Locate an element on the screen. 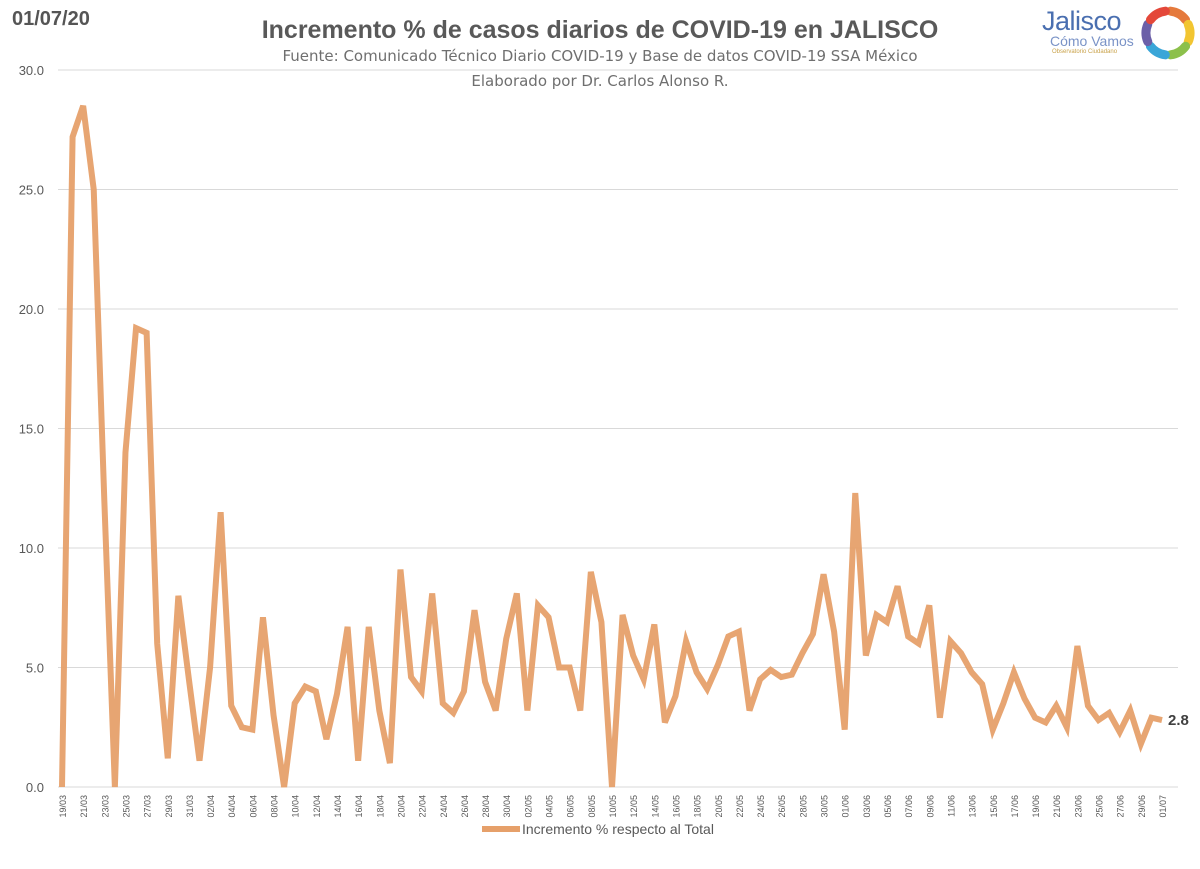 This screenshot has height=869, width=1200. y-tick-label: 5.0 is located at coordinates (35, 668).